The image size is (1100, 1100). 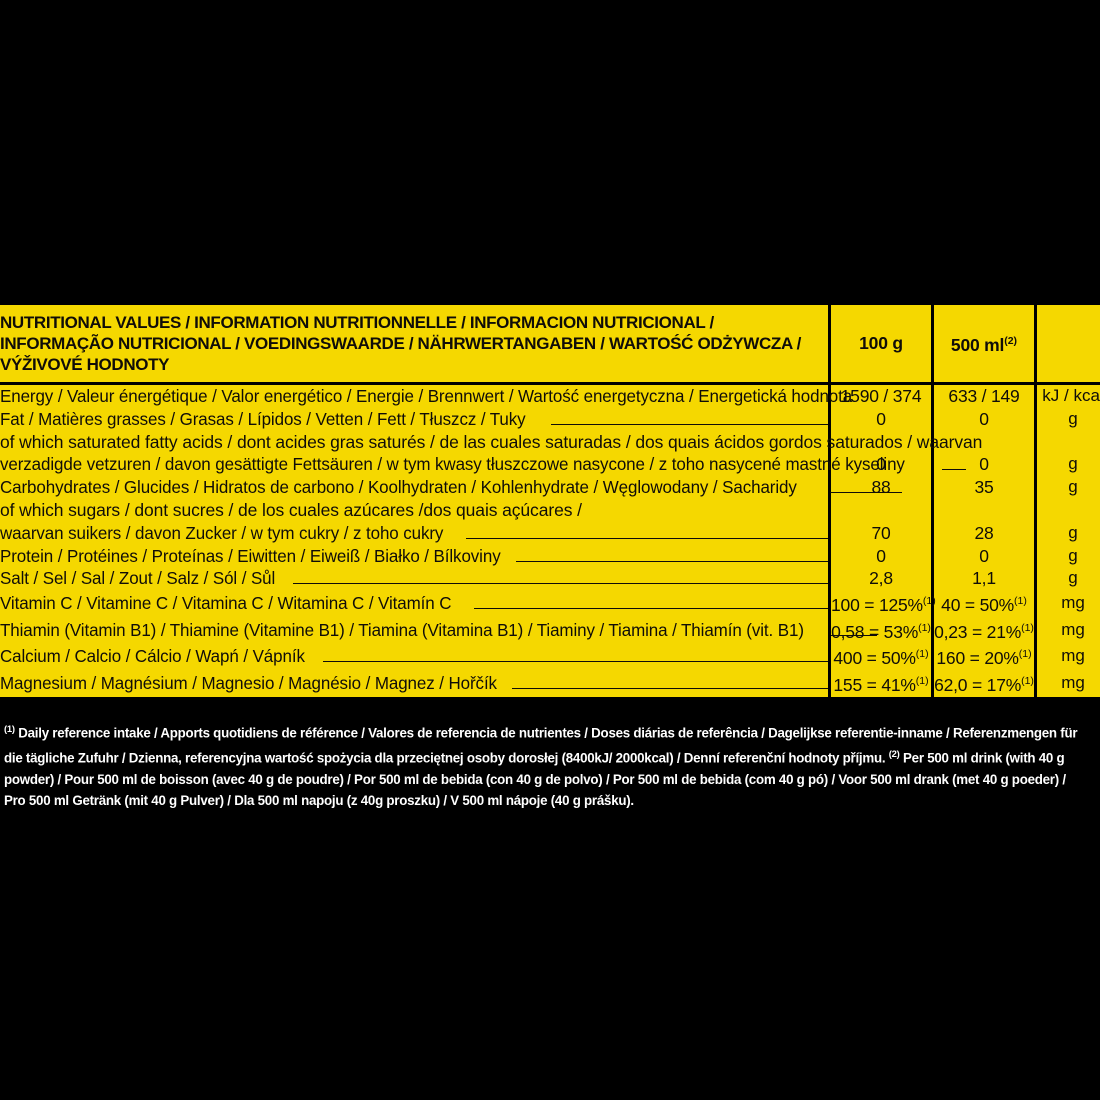 What do you see at coordinates (984, 343) in the screenshot?
I see `header-col-500ml: 500 ml(2)` at bounding box center [984, 343].